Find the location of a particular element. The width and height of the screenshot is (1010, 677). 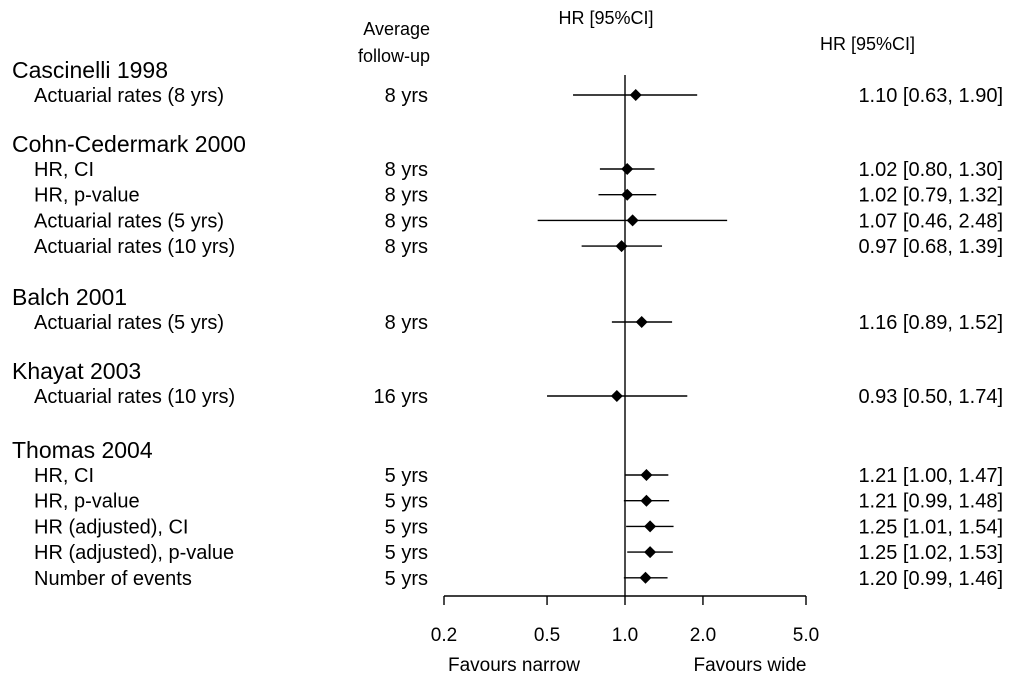

hr-ci-text: 0.93 [0.50, 1.74] is located at coordinates (930, 397).